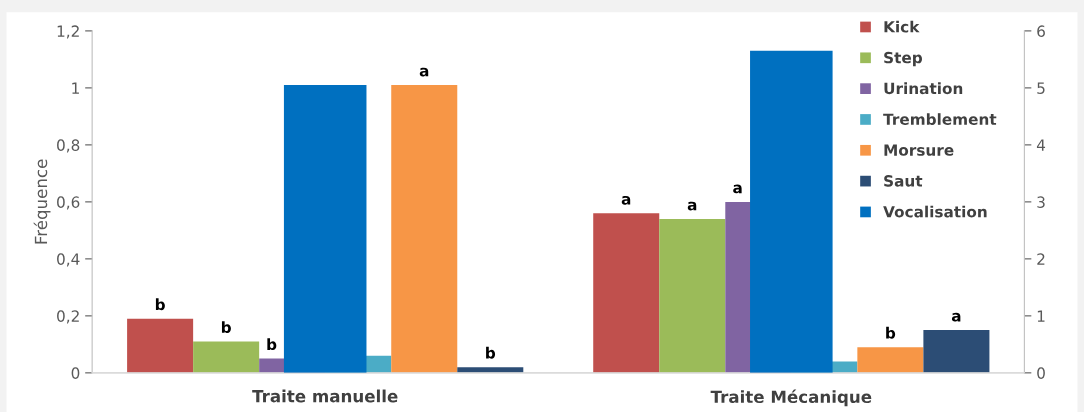 Image resolution: width=1084 pixels, height=412 pixels. Describe the element at coordinates (903, 59) in the screenshot. I see `legend-label: Step` at that location.